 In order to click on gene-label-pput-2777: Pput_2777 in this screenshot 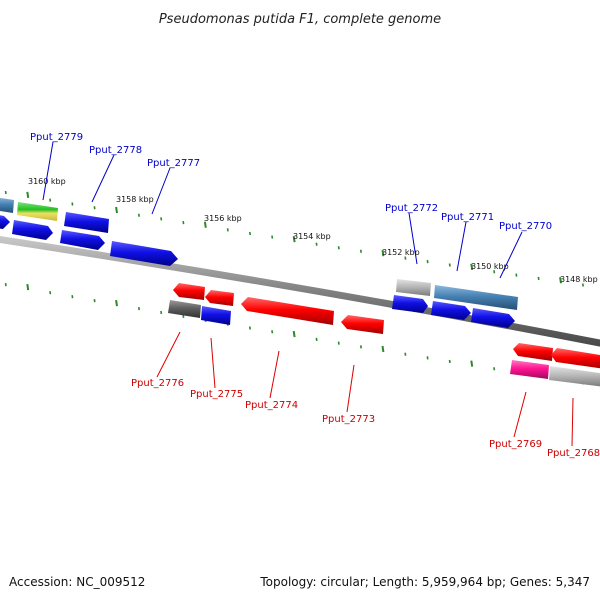, I will do `click(173, 163)`.